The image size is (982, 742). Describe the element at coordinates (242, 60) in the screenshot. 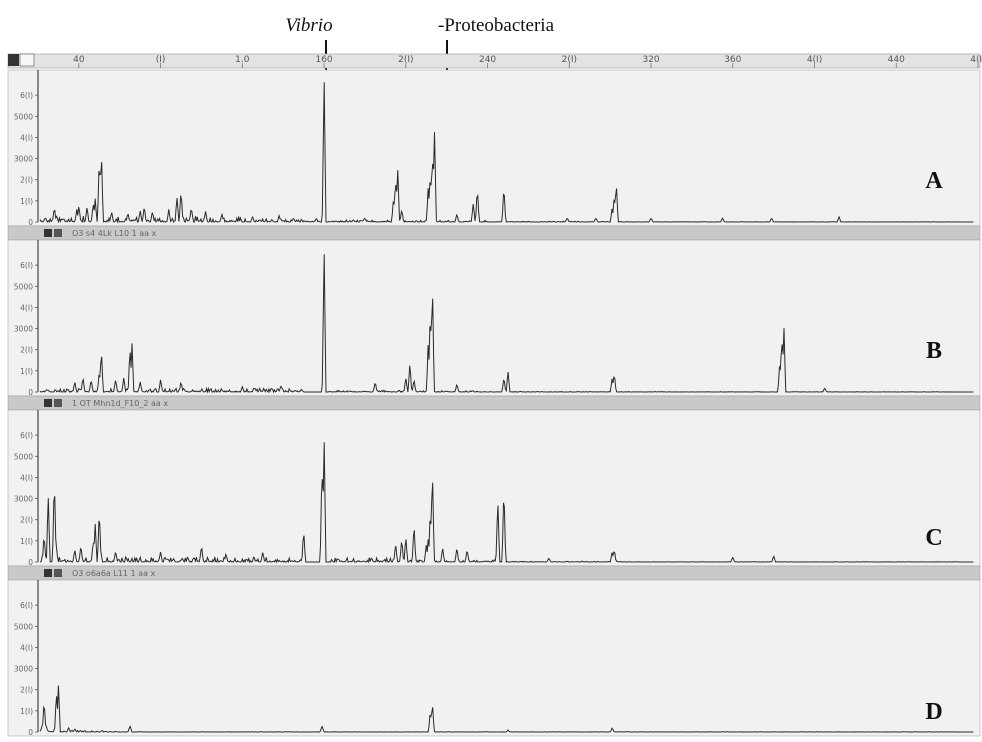

I see `ruler-tick-label: 1.0` at that location.